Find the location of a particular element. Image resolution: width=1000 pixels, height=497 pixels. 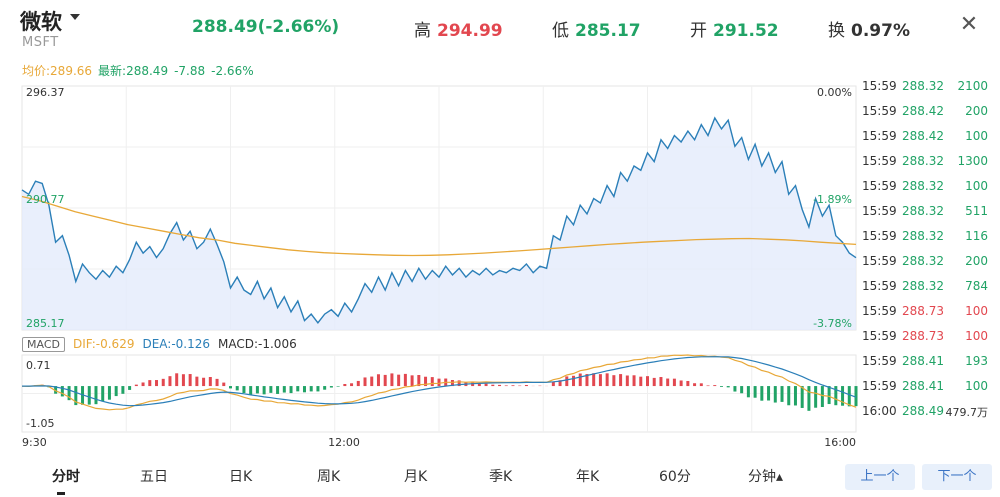

trade-row: 15:59 288.42 100 is located at coordinates (925, 141).